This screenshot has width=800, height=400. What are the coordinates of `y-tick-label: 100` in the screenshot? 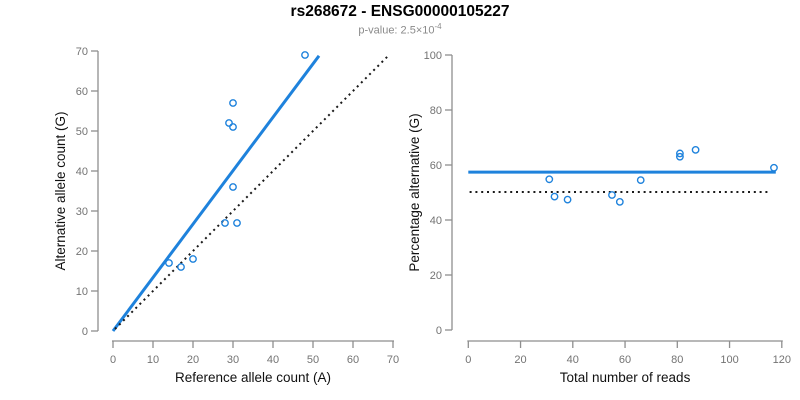 It's located at (433, 56).